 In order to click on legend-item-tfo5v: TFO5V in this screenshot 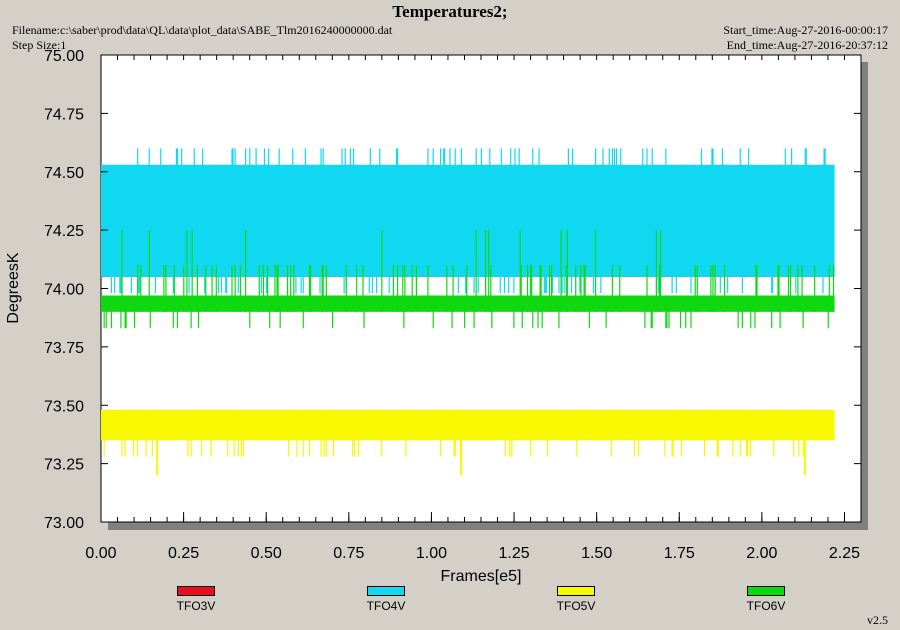, I will do `click(576, 599)`.